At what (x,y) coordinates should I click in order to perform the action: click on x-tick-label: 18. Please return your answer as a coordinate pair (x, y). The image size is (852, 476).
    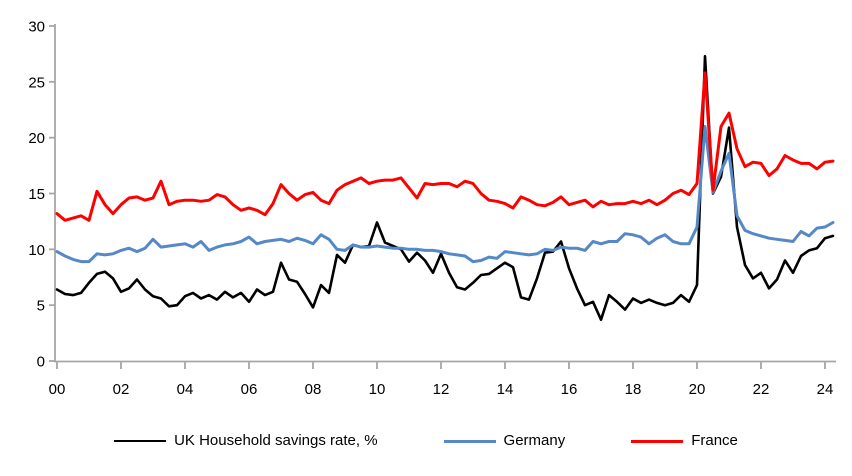
    Looking at the image, I should click on (633, 389).